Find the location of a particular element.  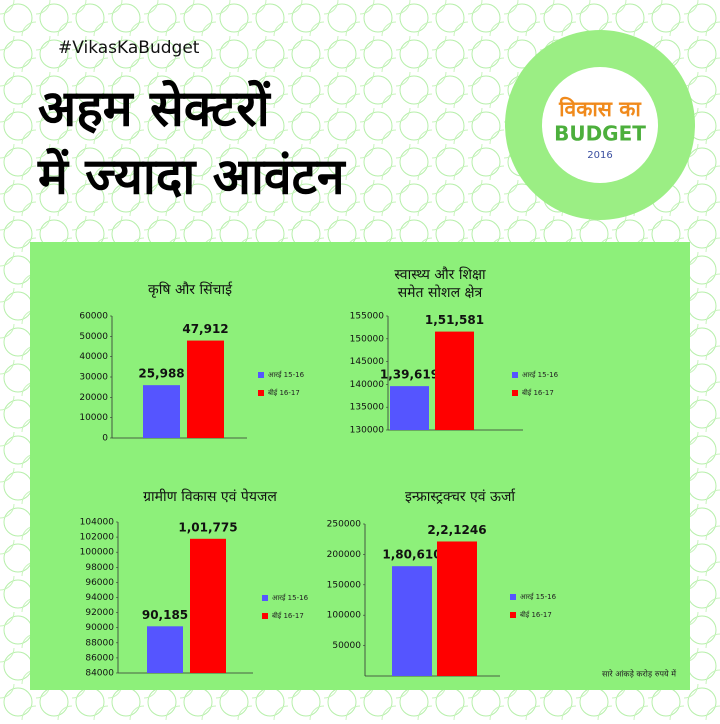

chart-title: ग्रामीण विकास एवं पेयजल is located at coordinates (210, 496).